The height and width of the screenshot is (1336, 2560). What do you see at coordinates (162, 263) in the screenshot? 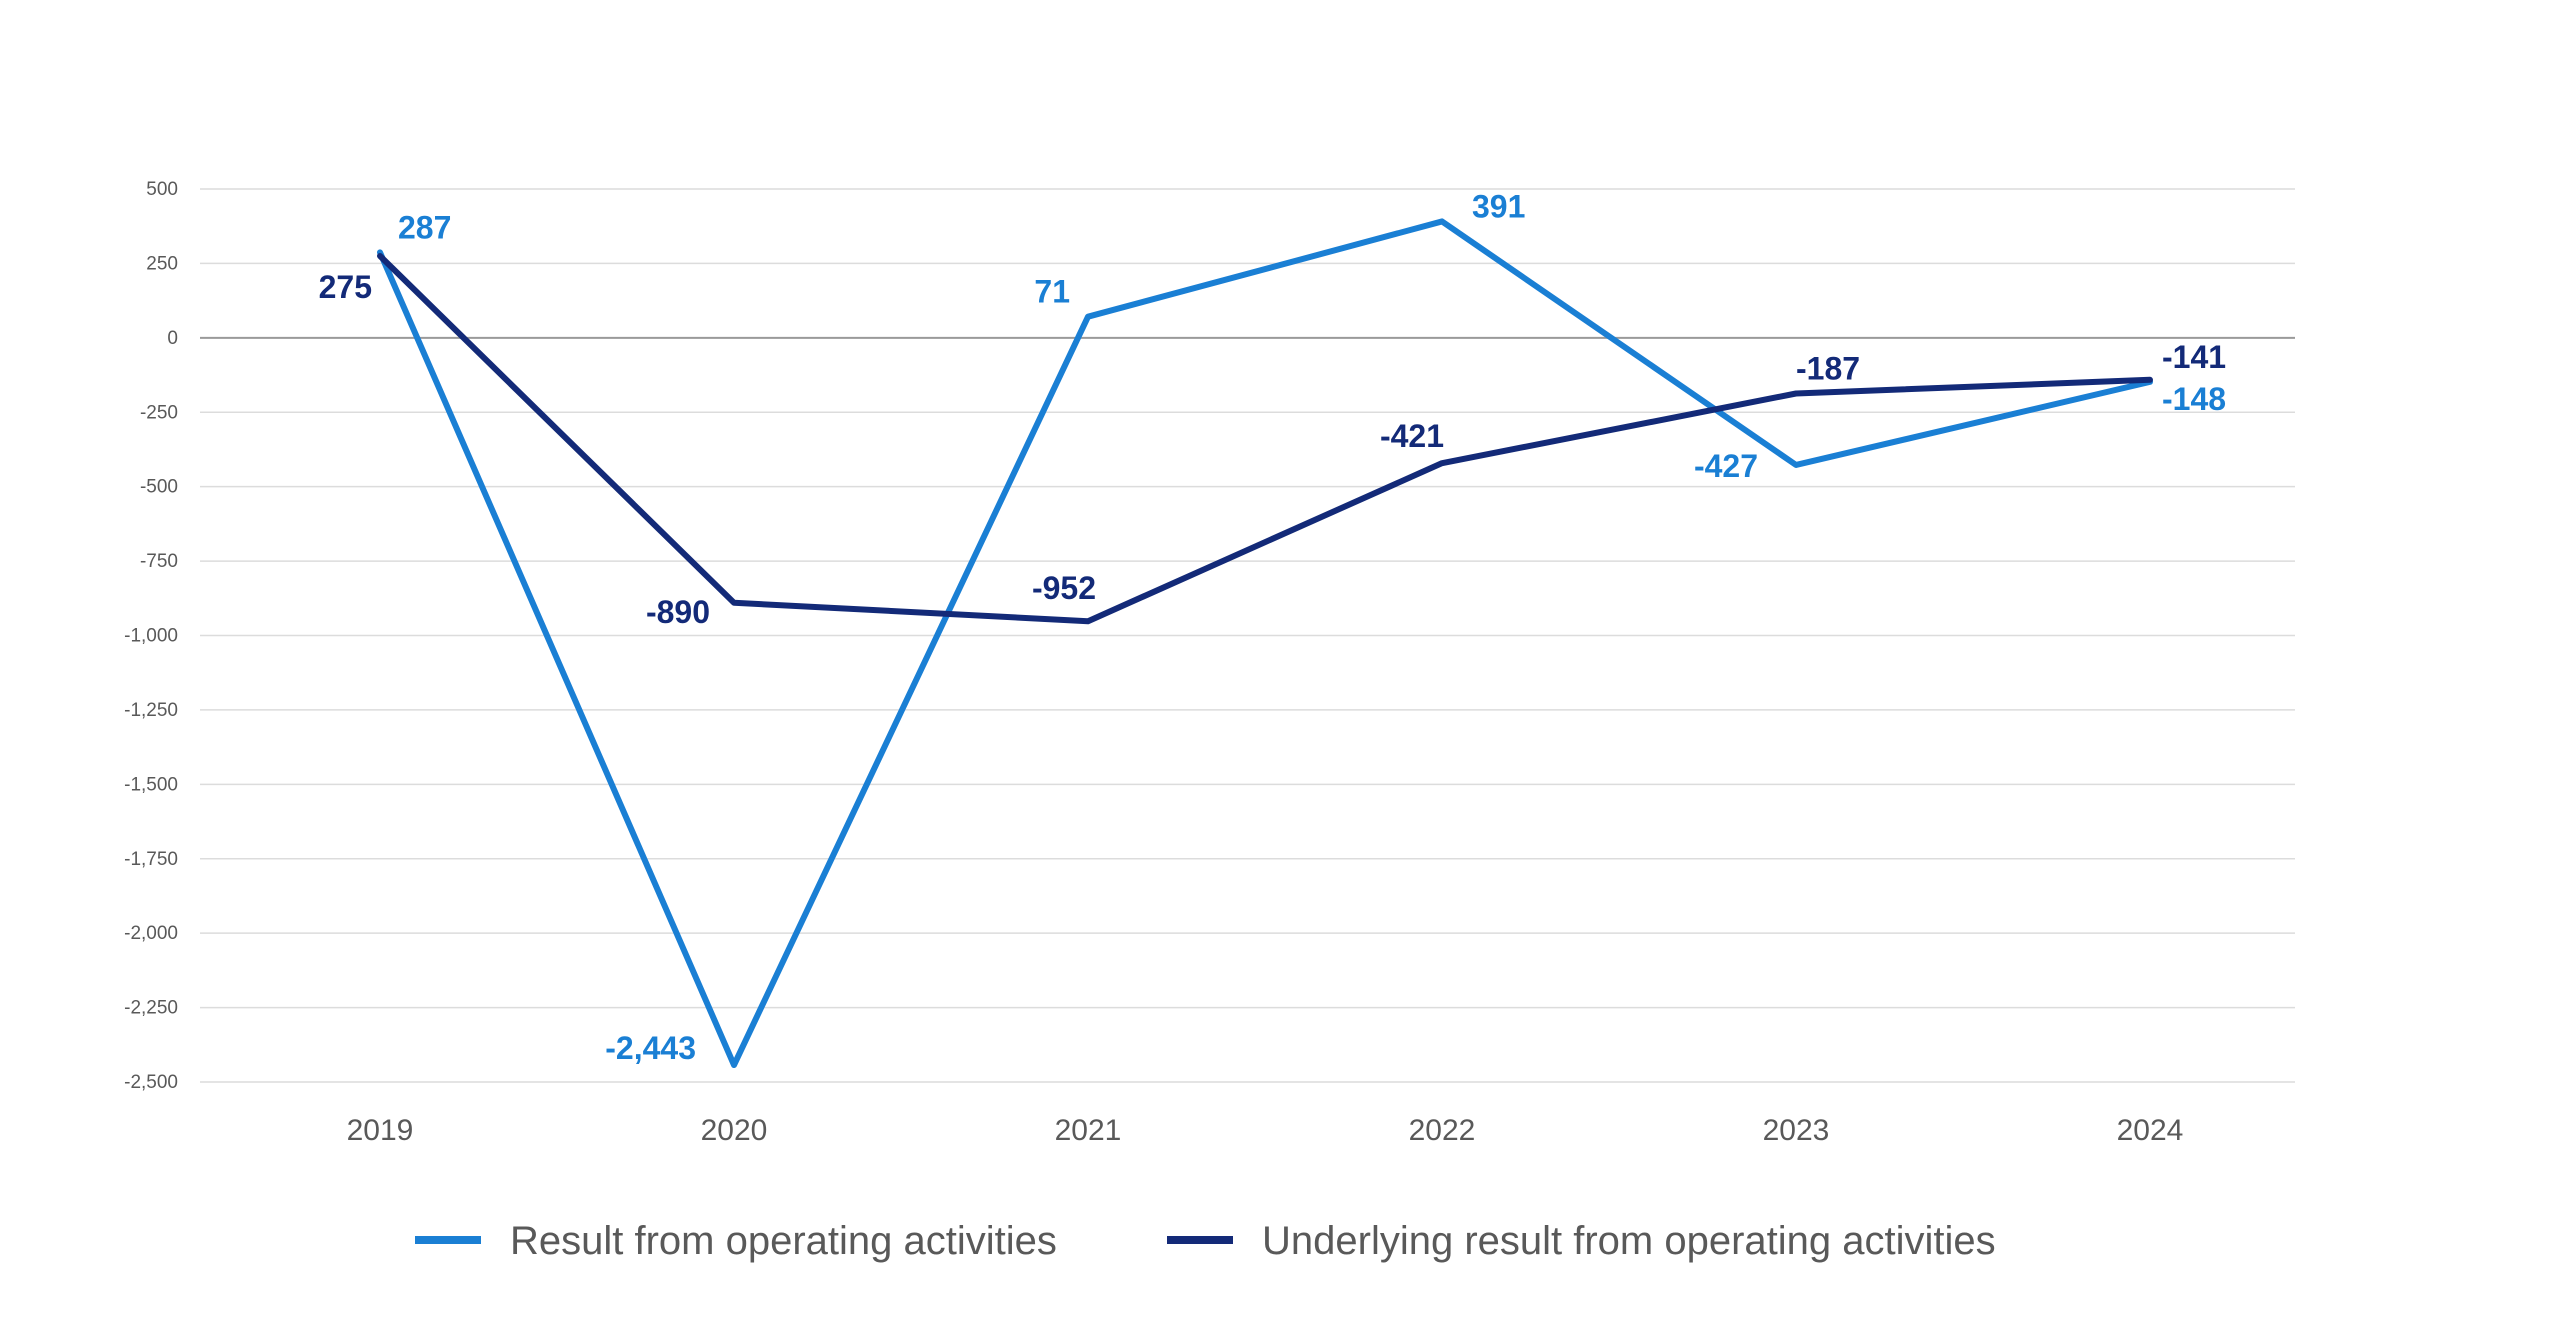
I see `y-tick-label: 250` at bounding box center [162, 263].